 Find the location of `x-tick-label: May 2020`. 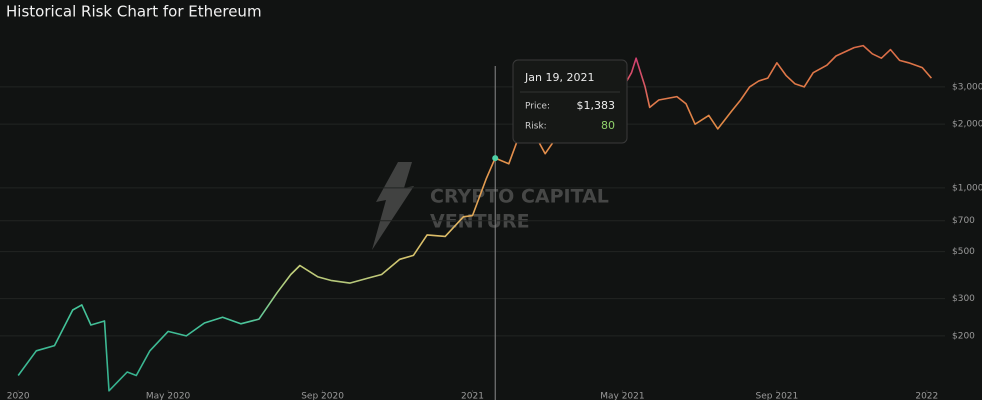

x-tick-label: May 2020 is located at coordinates (168, 396).